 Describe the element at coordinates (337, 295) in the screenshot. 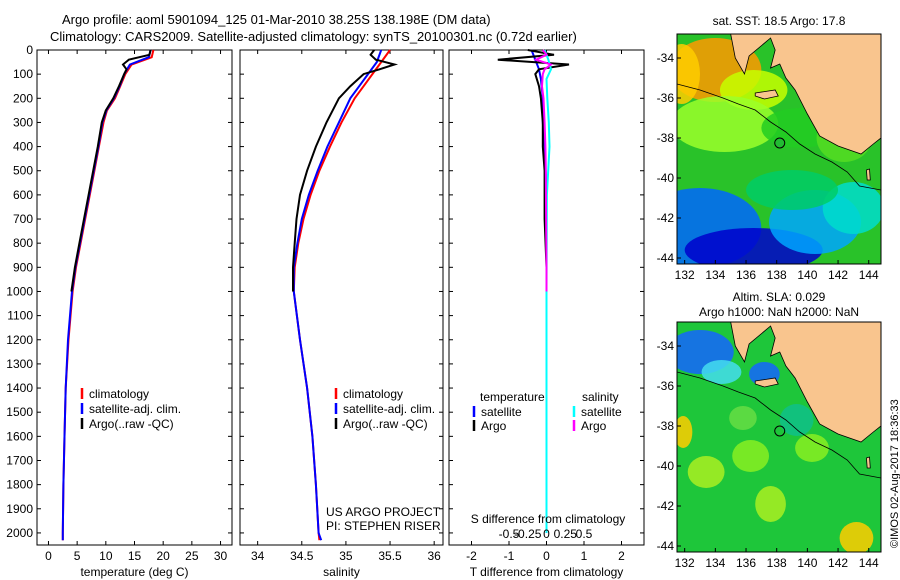

I see `series-line-satellite-adj-clim-` at that location.